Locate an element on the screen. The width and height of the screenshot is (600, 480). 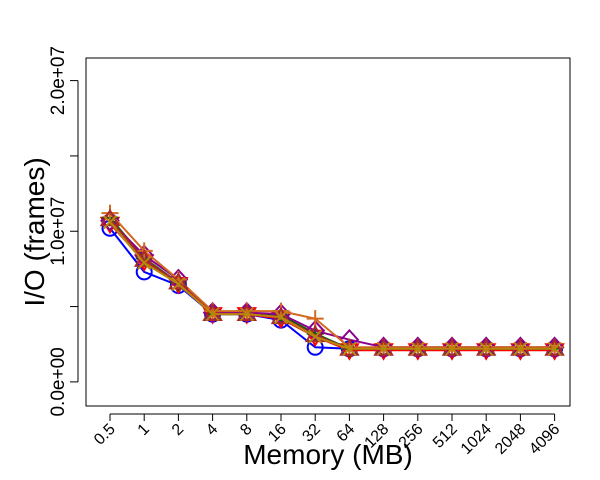
x-tick-label: 4 is located at coordinates (212, 430).